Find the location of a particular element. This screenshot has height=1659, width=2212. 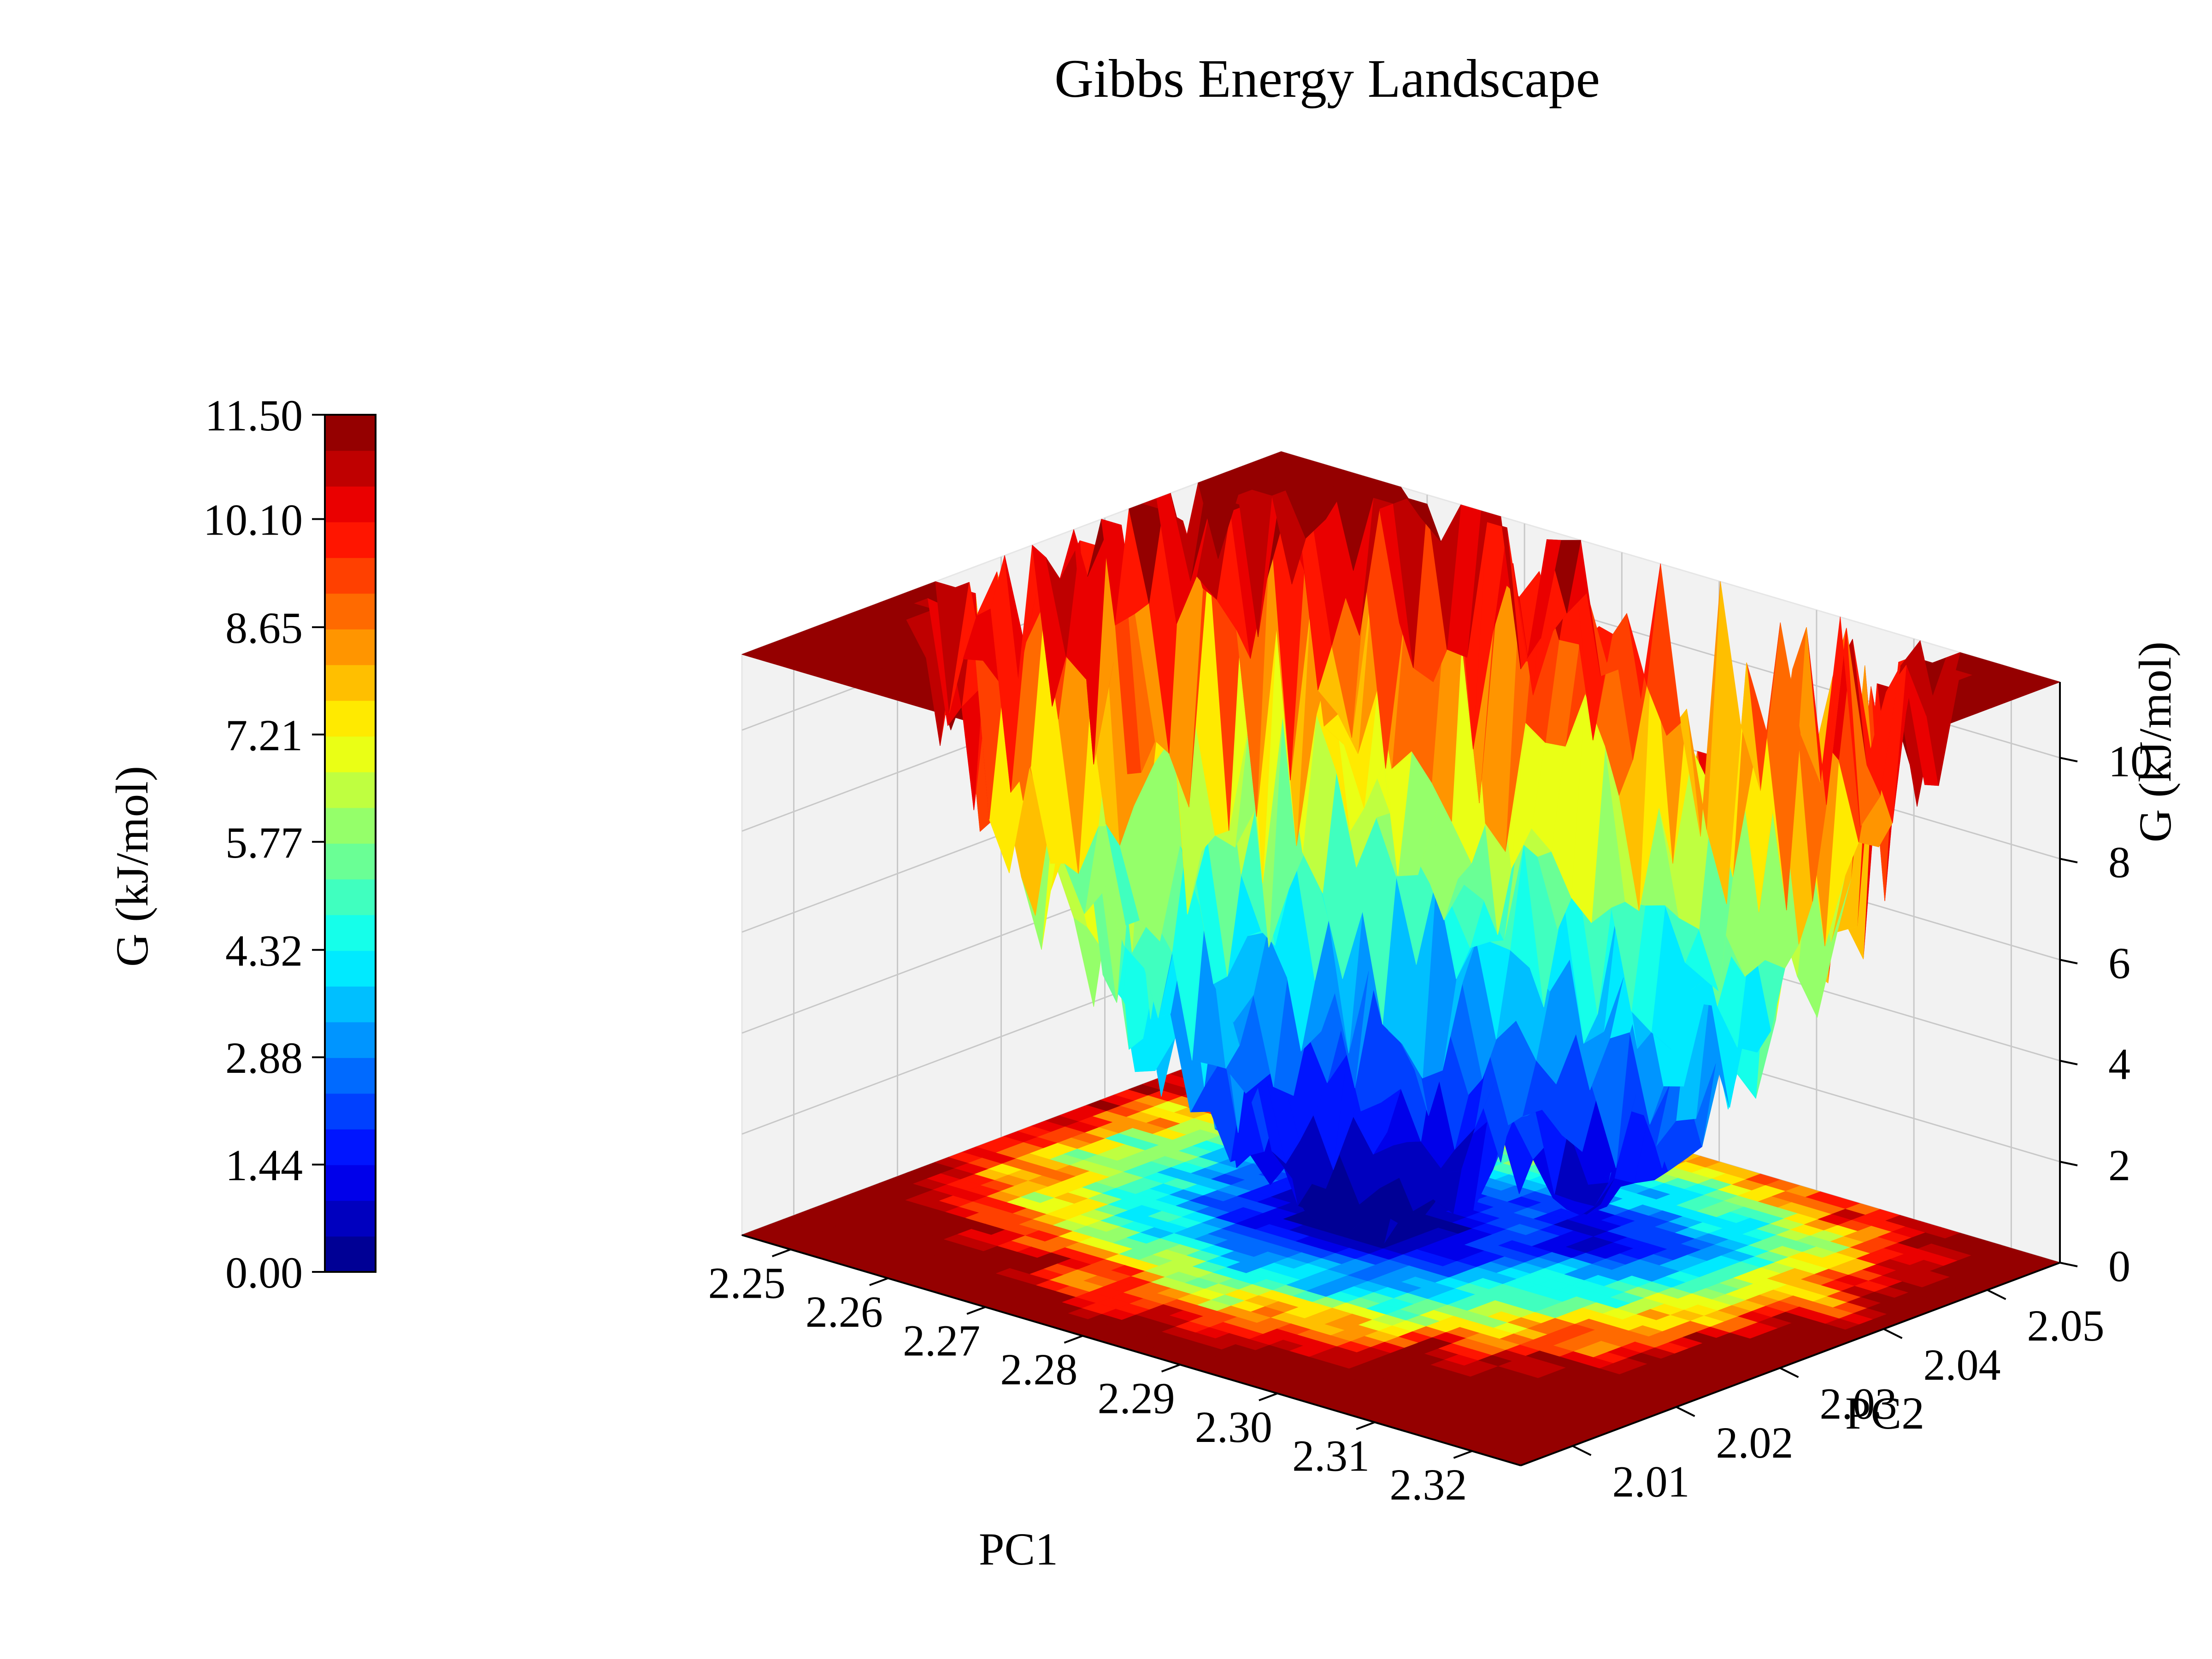

colorbar: 0.00 1.44 2.88 4.32 5.77 7.21 8.65 10.10 11.50 is located at coordinates (290, 844).